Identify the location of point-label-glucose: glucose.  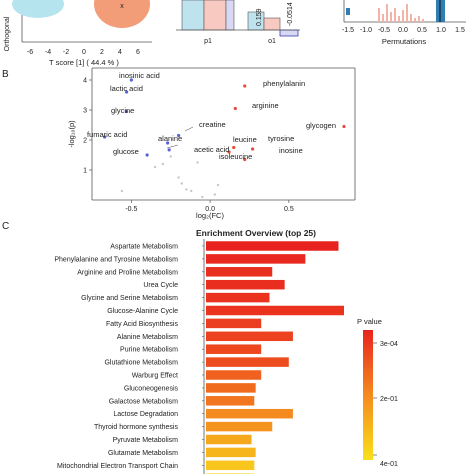
(126, 151).